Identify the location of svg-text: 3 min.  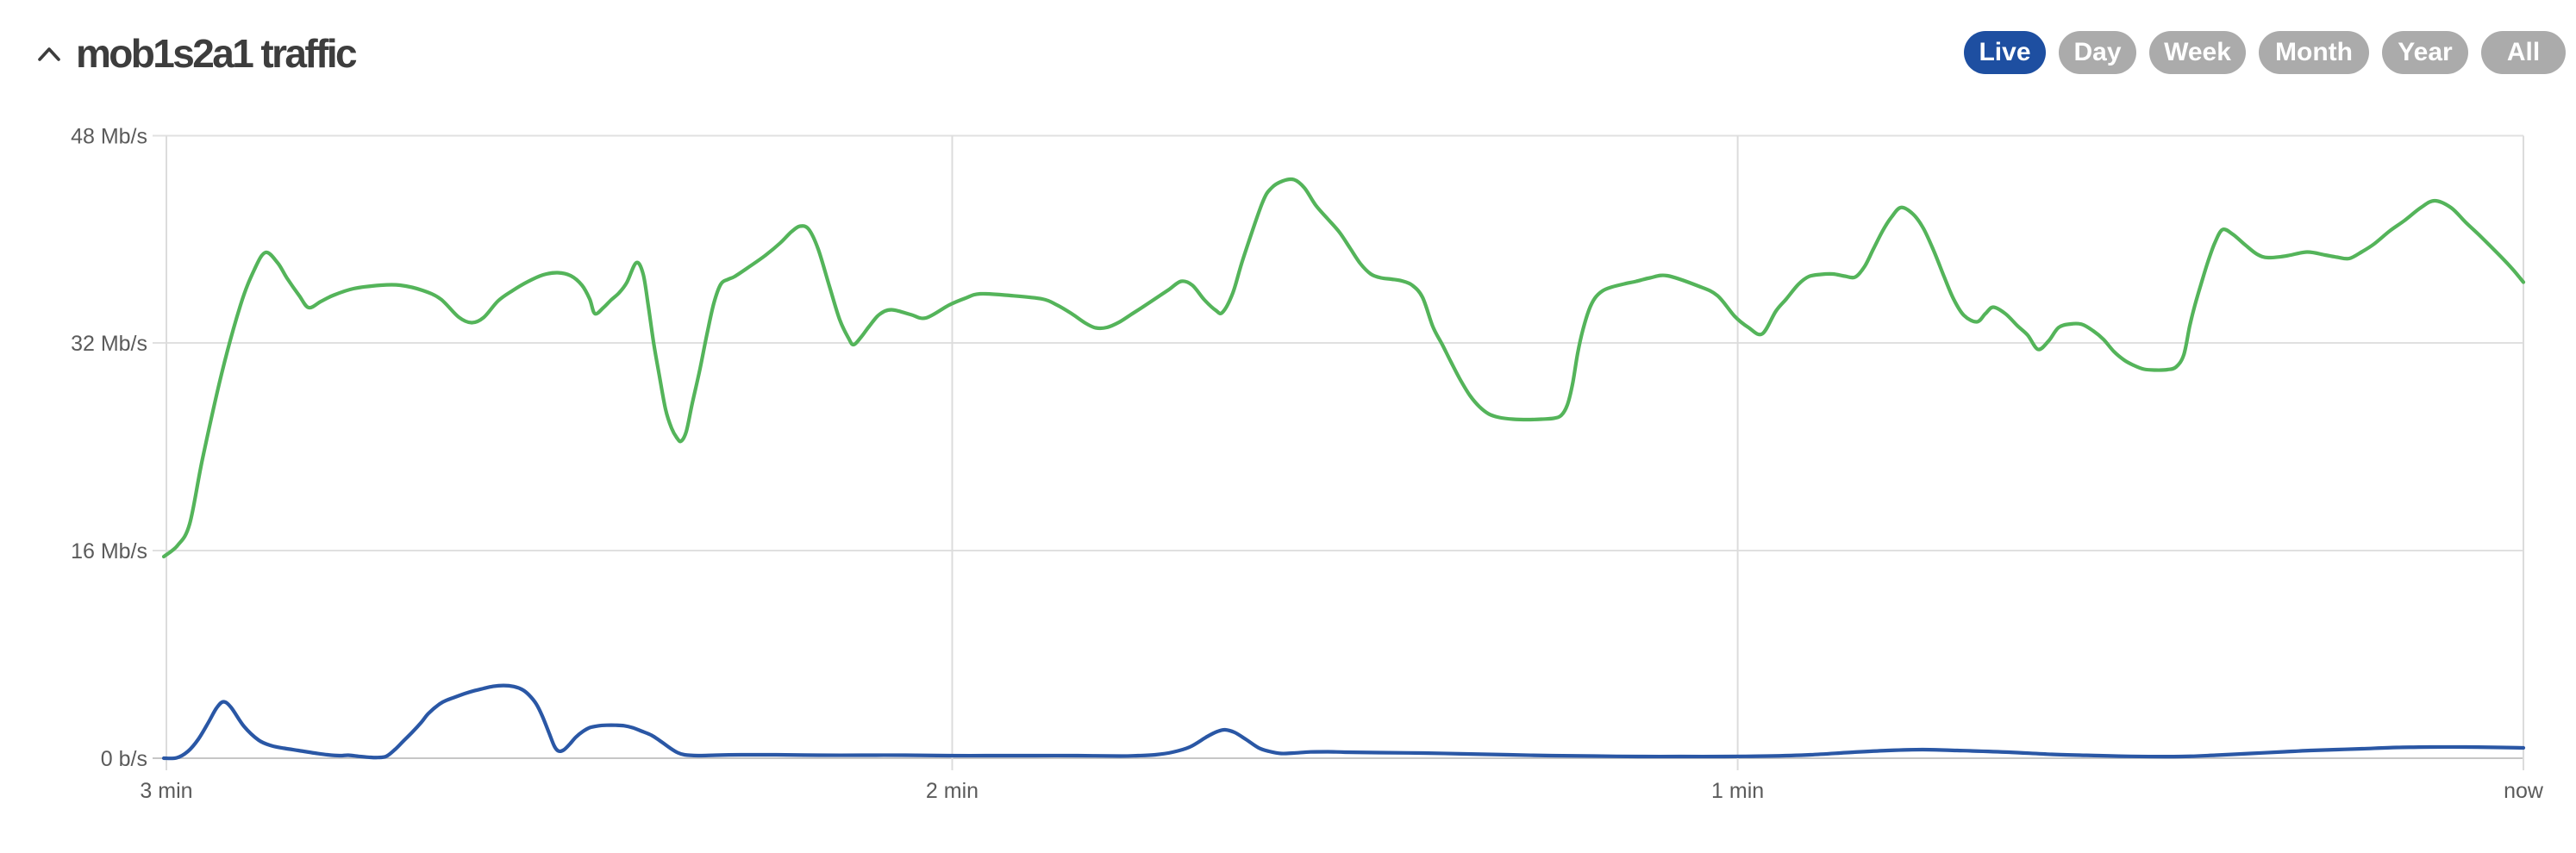
(166, 791).